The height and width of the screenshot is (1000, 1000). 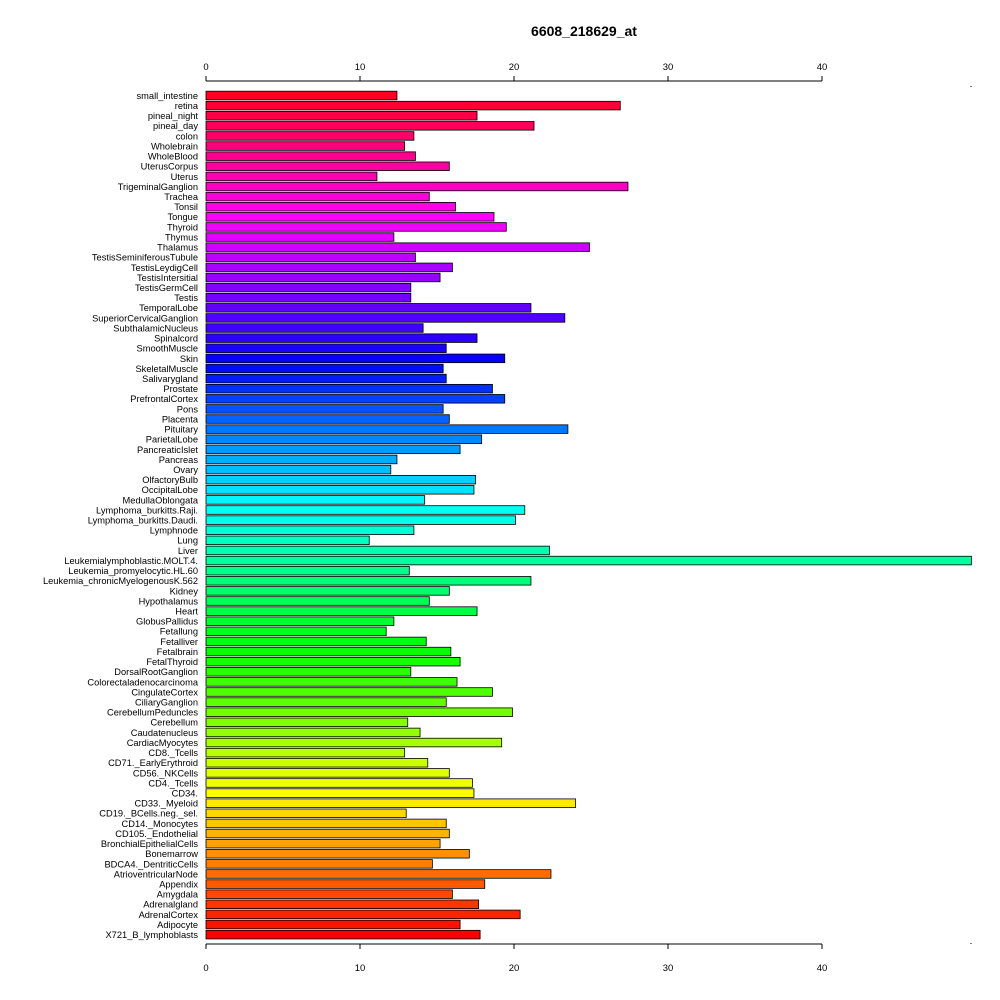 What do you see at coordinates (188, 409) in the screenshot?
I see `category-label: Pons` at bounding box center [188, 409].